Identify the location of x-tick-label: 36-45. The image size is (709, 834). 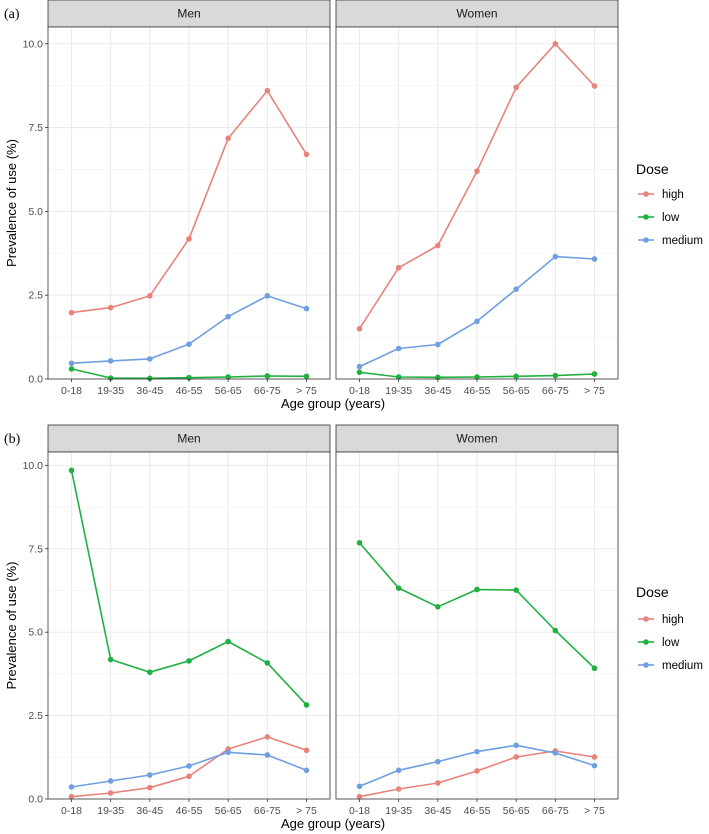
(437, 391).